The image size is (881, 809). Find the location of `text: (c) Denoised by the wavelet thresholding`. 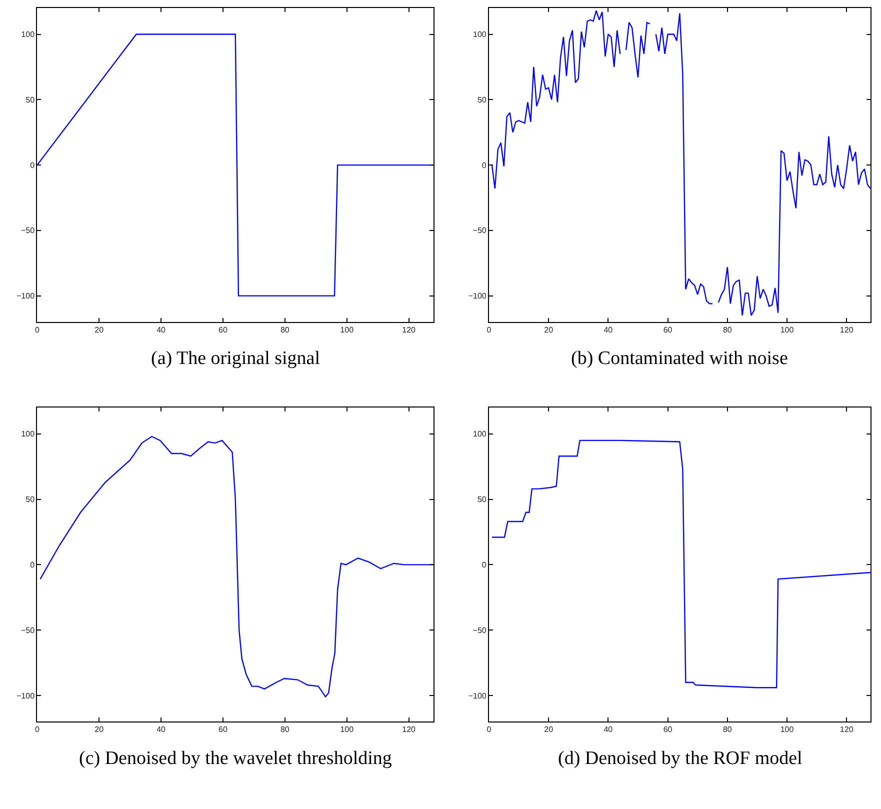

text: (c) Denoised by the wavelet thresholding is located at coordinates (235, 758).